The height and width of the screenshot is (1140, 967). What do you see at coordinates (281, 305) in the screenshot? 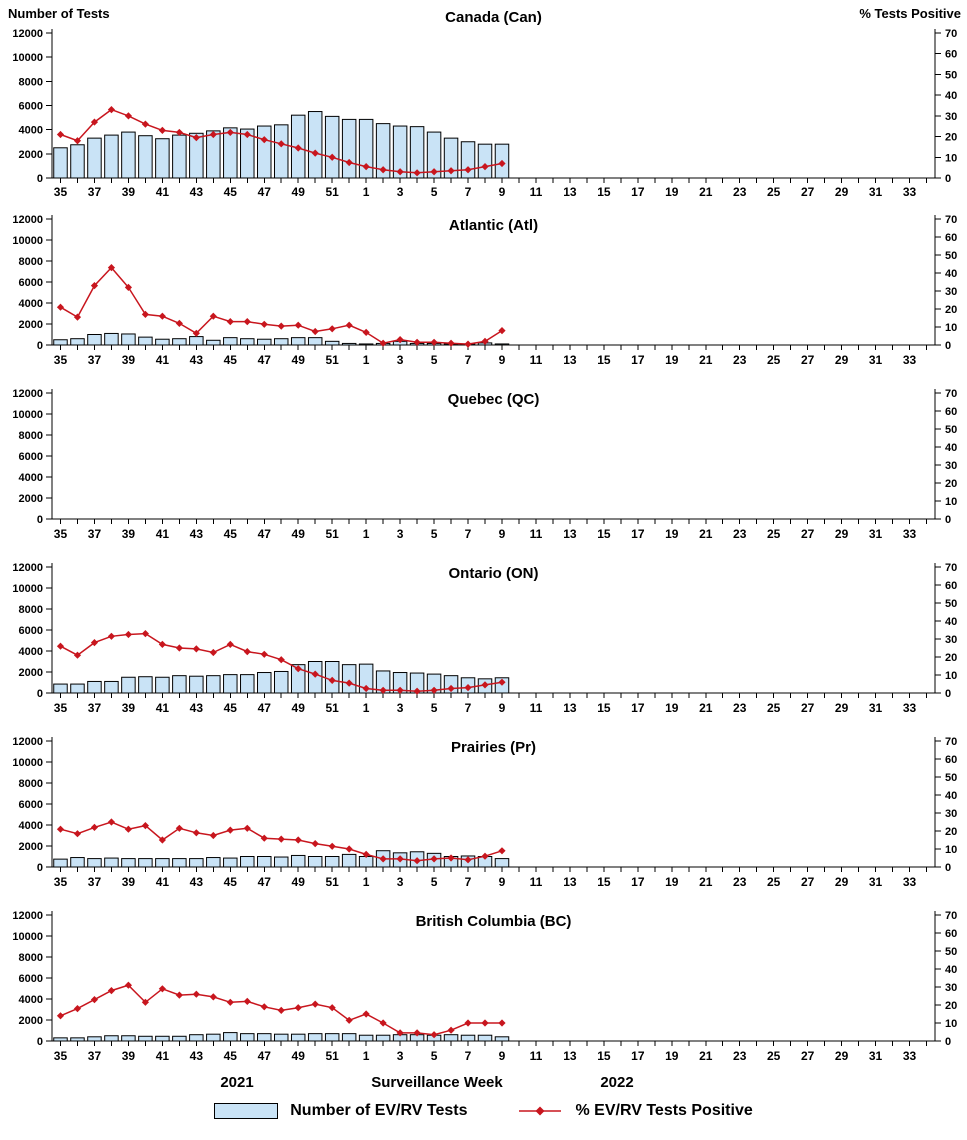
I see `line-path` at bounding box center [281, 305].